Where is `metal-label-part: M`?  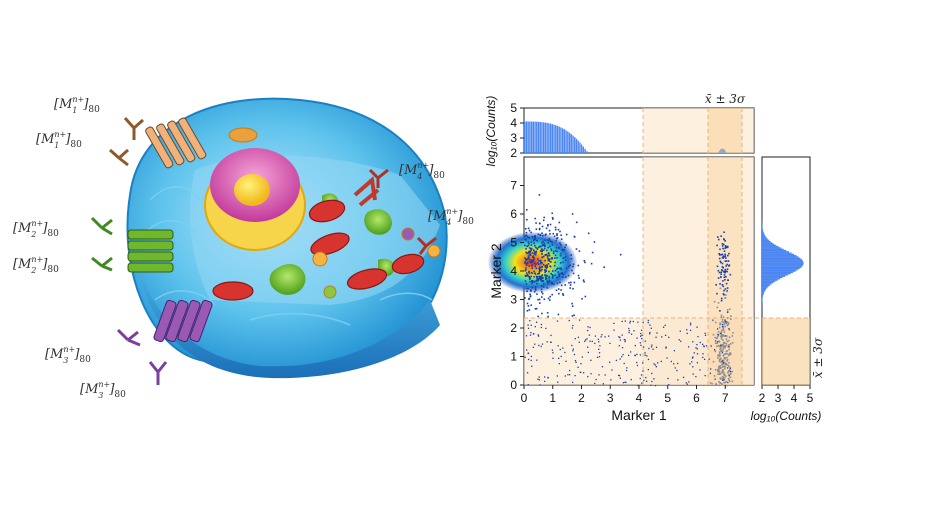 metal-label-part: M is located at coordinates (24, 228).